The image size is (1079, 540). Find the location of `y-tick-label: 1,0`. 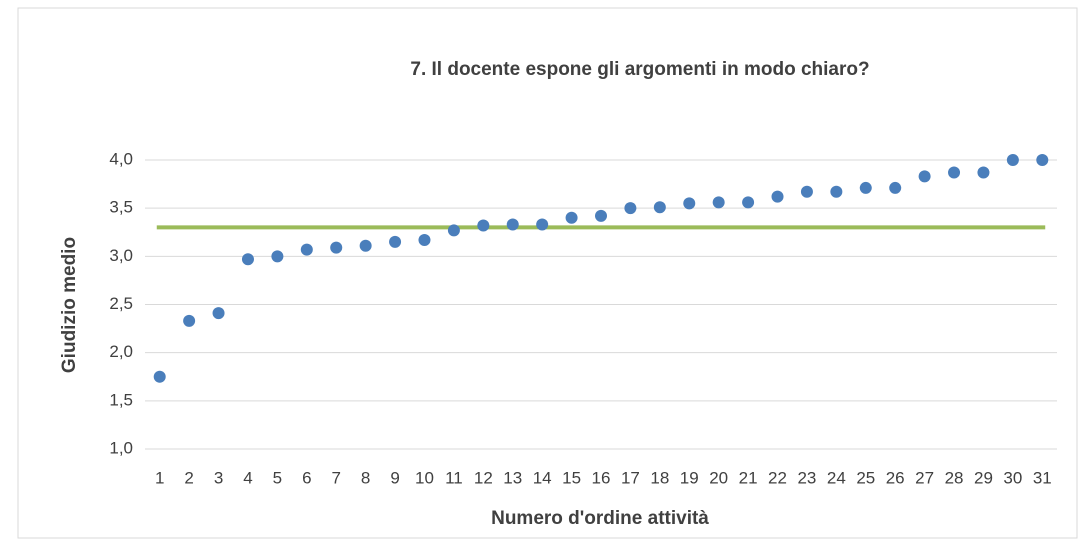

y-tick-label: 1,0 is located at coordinates (121, 447).